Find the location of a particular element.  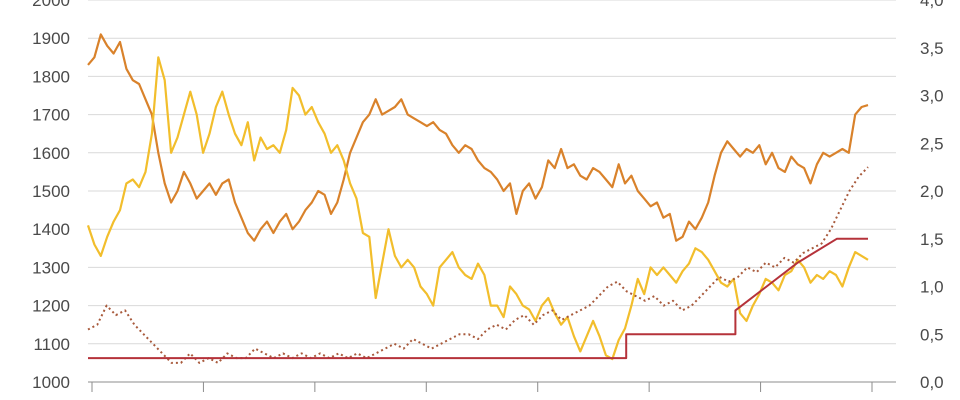

right-tick-label: 3,5 is located at coordinates (932, 48).